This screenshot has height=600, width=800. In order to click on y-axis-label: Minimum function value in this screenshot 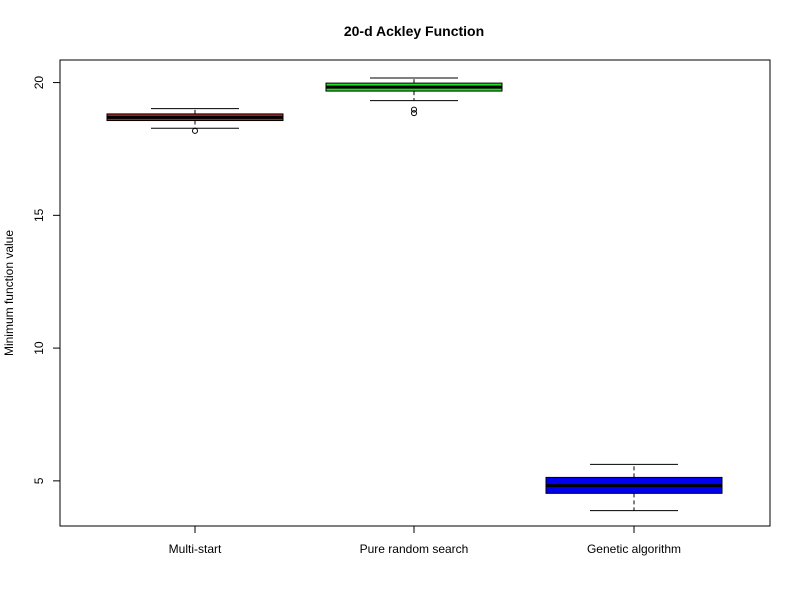, I will do `click(9, 293)`.